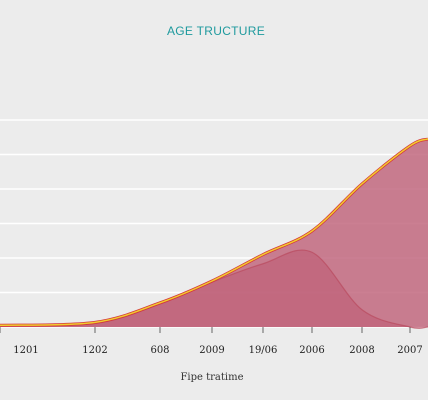 This screenshot has width=428, height=400. I want to click on x-tick-label: 2007, so click(409, 350).